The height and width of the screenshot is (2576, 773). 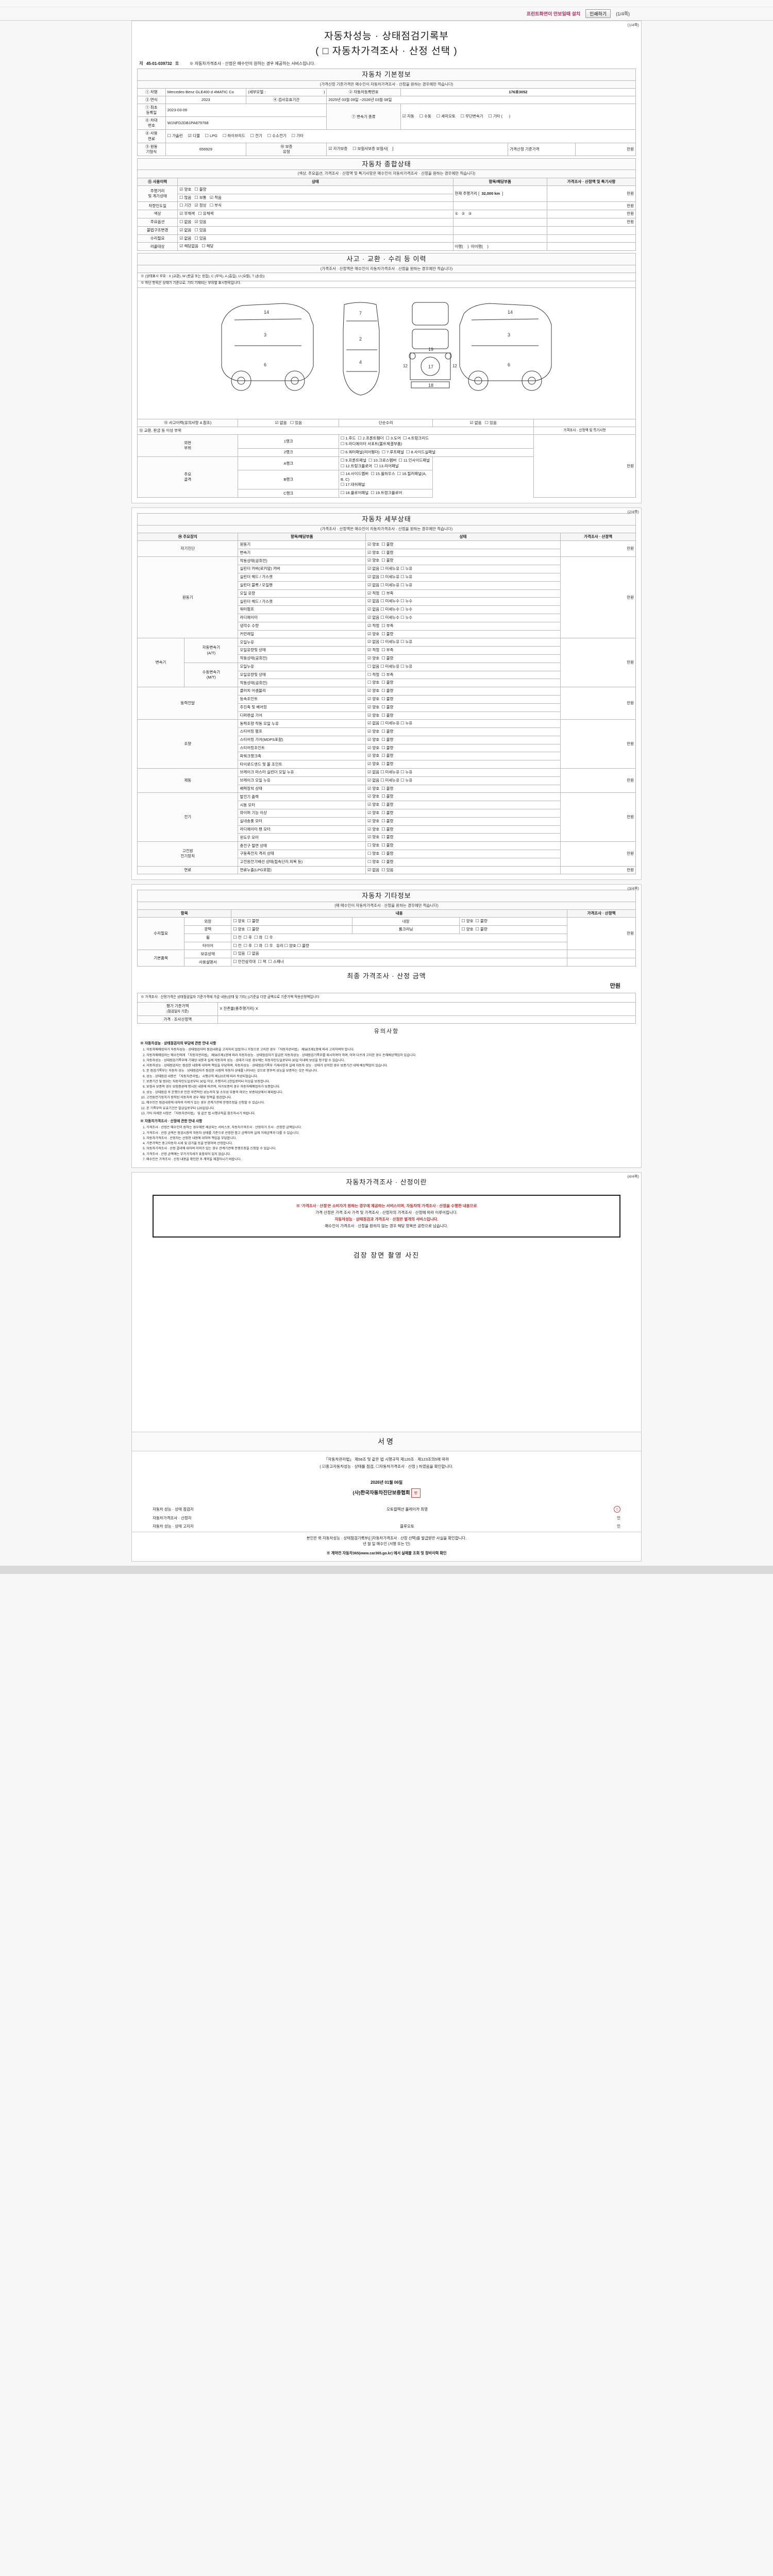 What do you see at coordinates (373, 576) in the screenshot?
I see `cb-hgo-none: ☑ 없음` at bounding box center [373, 576].